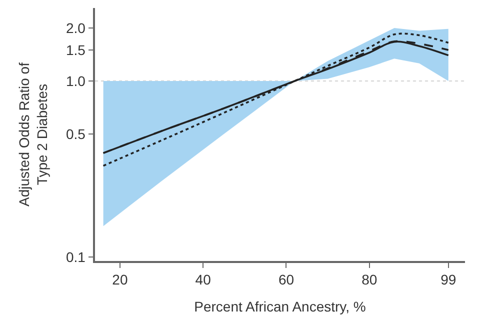 This screenshot has height=320, width=480. Describe the element at coordinates (76, 80) in the screenshot. I see `y-tick-label: 1.0` at that location.